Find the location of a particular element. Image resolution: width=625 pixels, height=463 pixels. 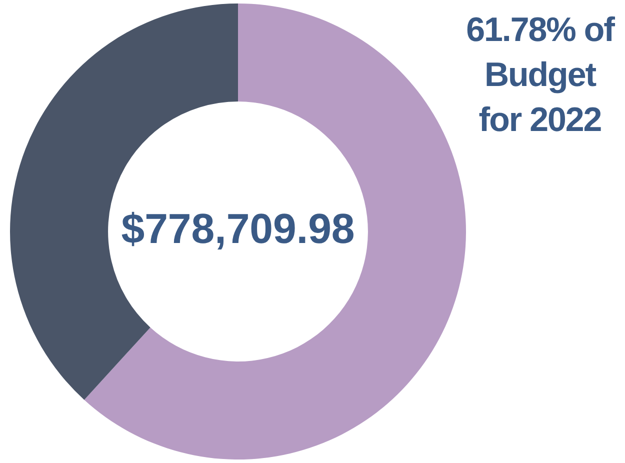

text: $778,709.98 is located at coordinates (238, 228).